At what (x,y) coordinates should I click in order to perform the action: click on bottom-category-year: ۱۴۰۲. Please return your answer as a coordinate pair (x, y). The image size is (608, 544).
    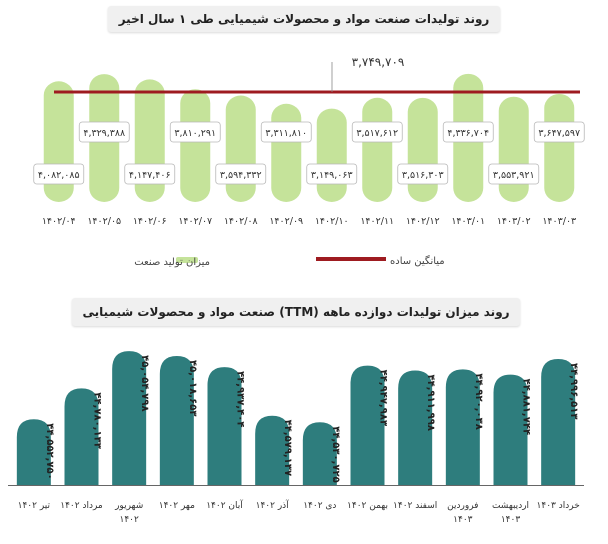
    Looking at the image, I should click on (129, 520).